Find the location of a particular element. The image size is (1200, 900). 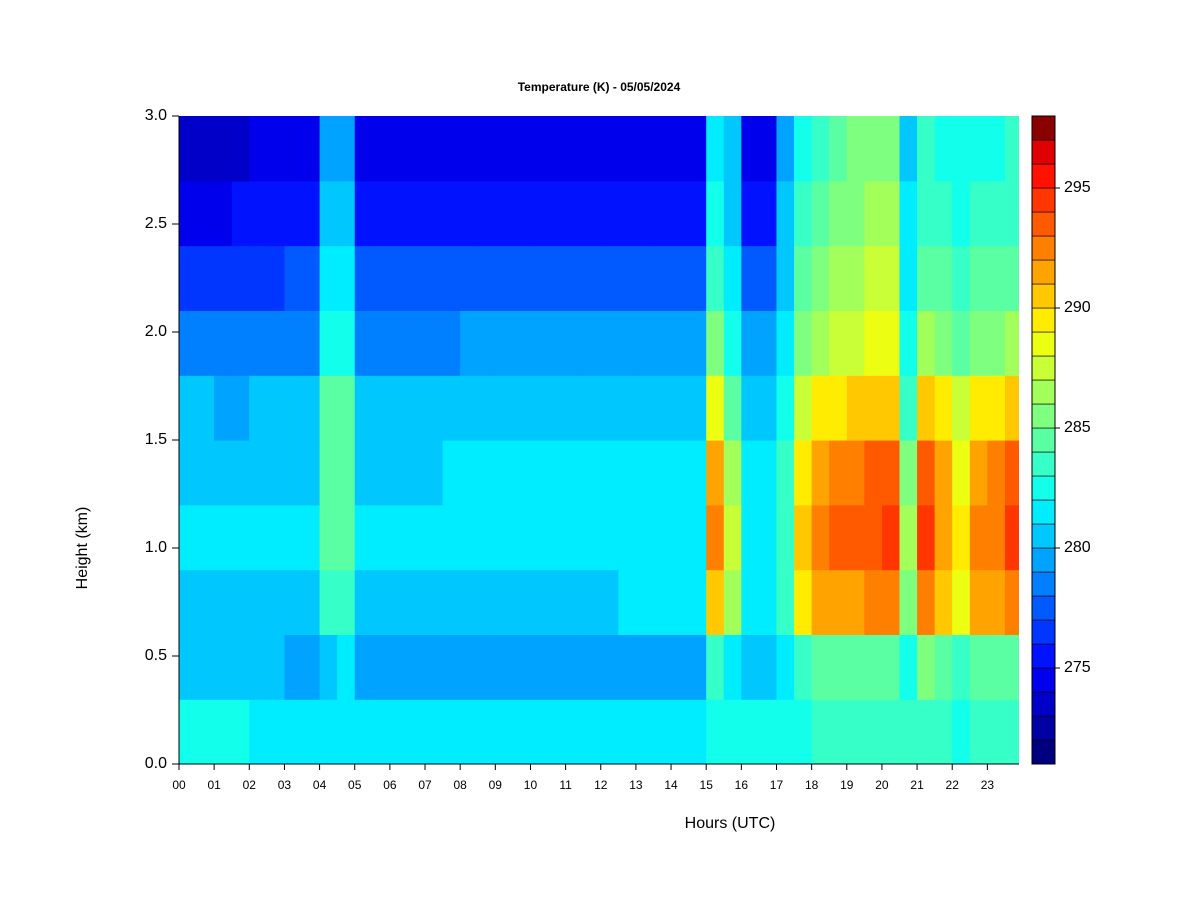

y-tick-label: 2.5 is located at coordinates (156, 223).